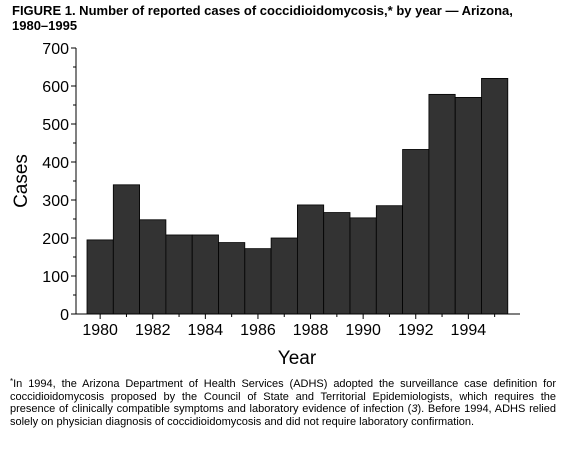  Describe the element at coordinates (337, 263) in the screenshot. I see `bar-1989` at that location.